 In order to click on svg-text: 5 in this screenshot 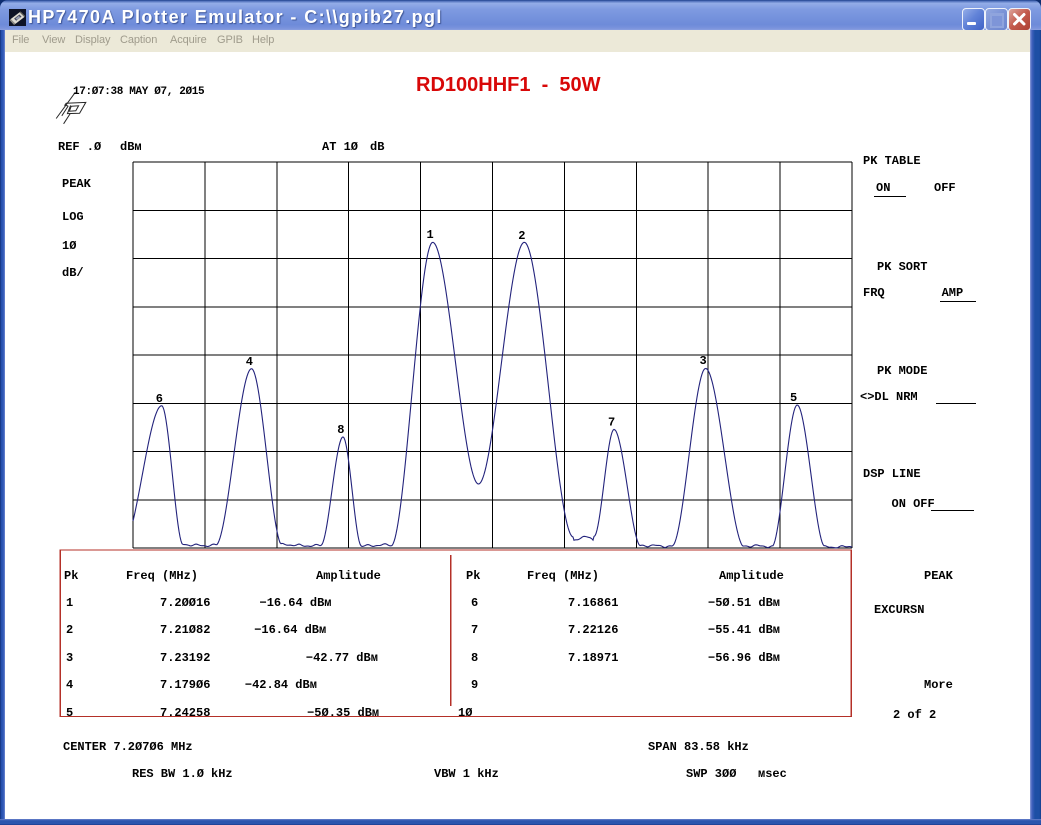, I will do `click(793, 398)`.